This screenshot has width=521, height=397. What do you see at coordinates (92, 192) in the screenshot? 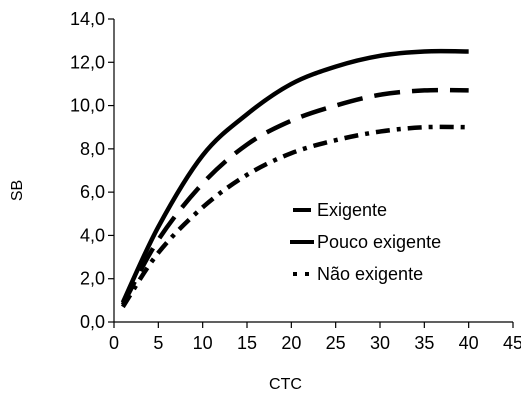
I see `y-tick-label: 6,0` at bounding box center [92, 192].